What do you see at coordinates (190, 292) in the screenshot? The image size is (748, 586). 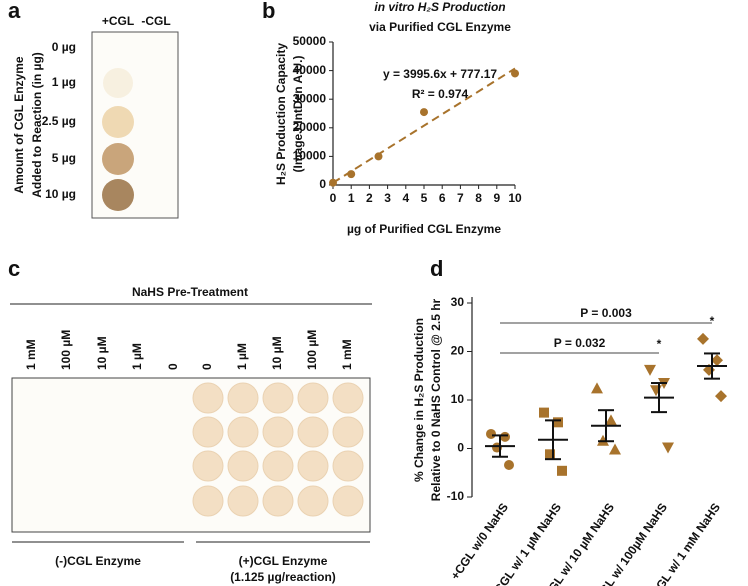 I see `header: NaHS Pre-Treatment` at bounding box center [190, 292].